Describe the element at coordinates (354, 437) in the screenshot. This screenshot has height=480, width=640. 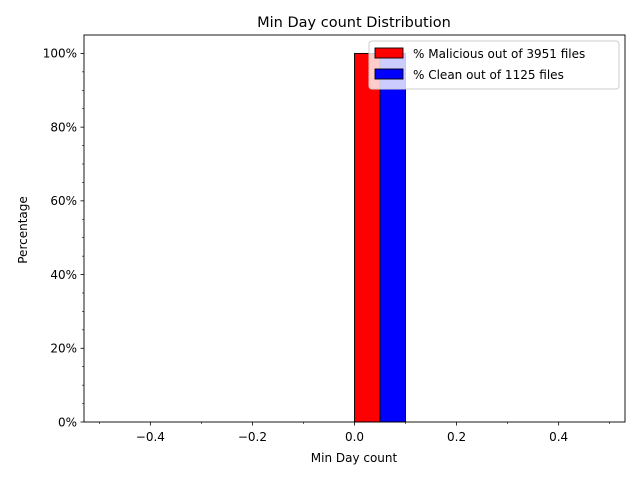
I see `x-tick-label: 0.0` at that location.